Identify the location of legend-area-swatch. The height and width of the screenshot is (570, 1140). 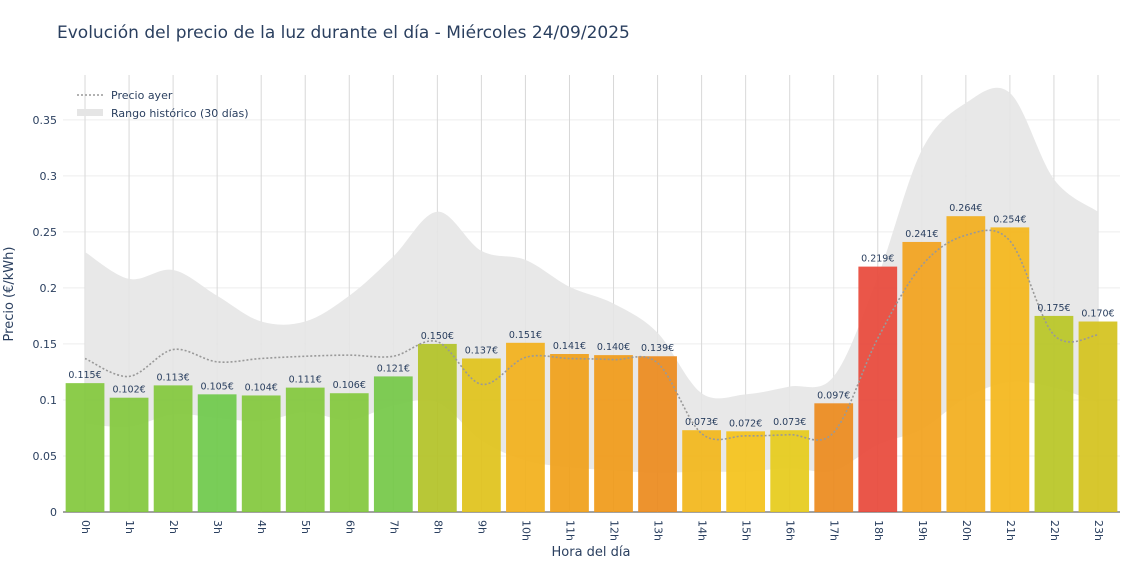
(90, 112).